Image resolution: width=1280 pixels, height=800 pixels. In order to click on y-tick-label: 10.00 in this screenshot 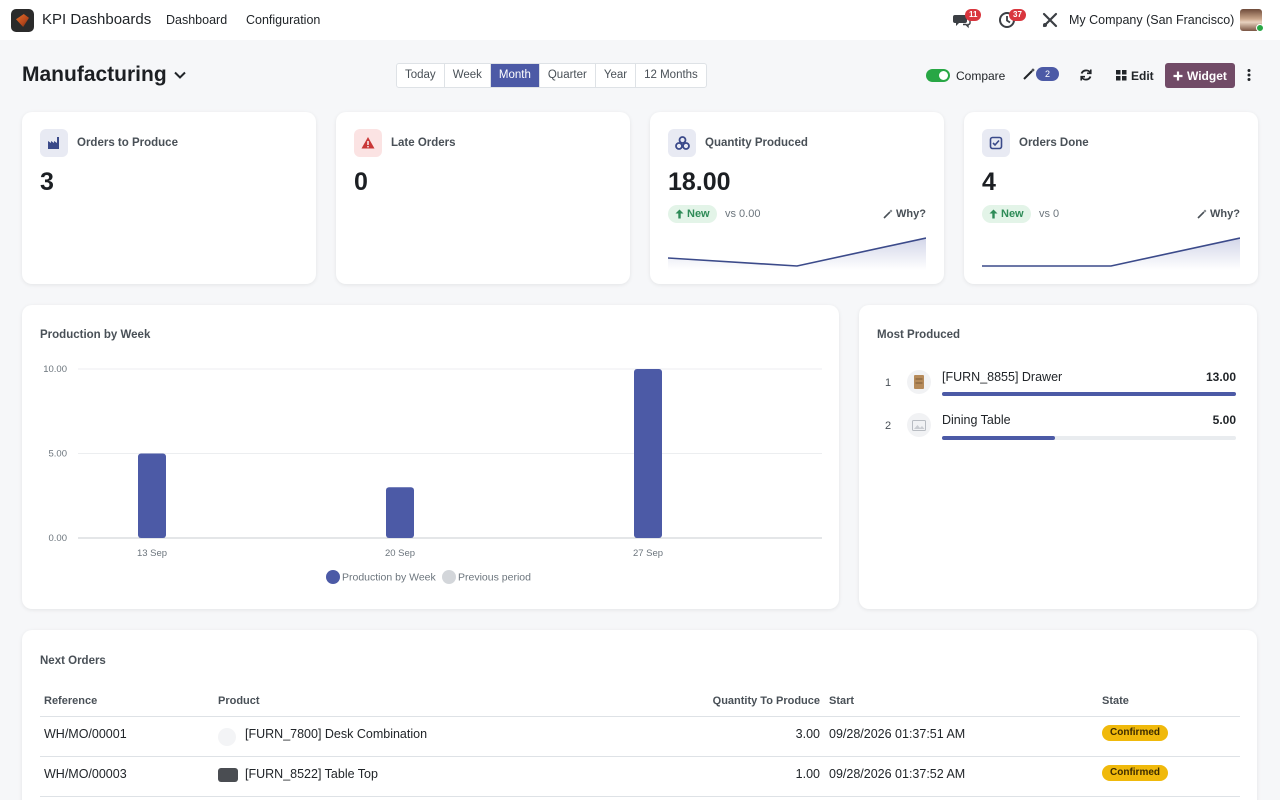, I will do `click(55, 369)`.